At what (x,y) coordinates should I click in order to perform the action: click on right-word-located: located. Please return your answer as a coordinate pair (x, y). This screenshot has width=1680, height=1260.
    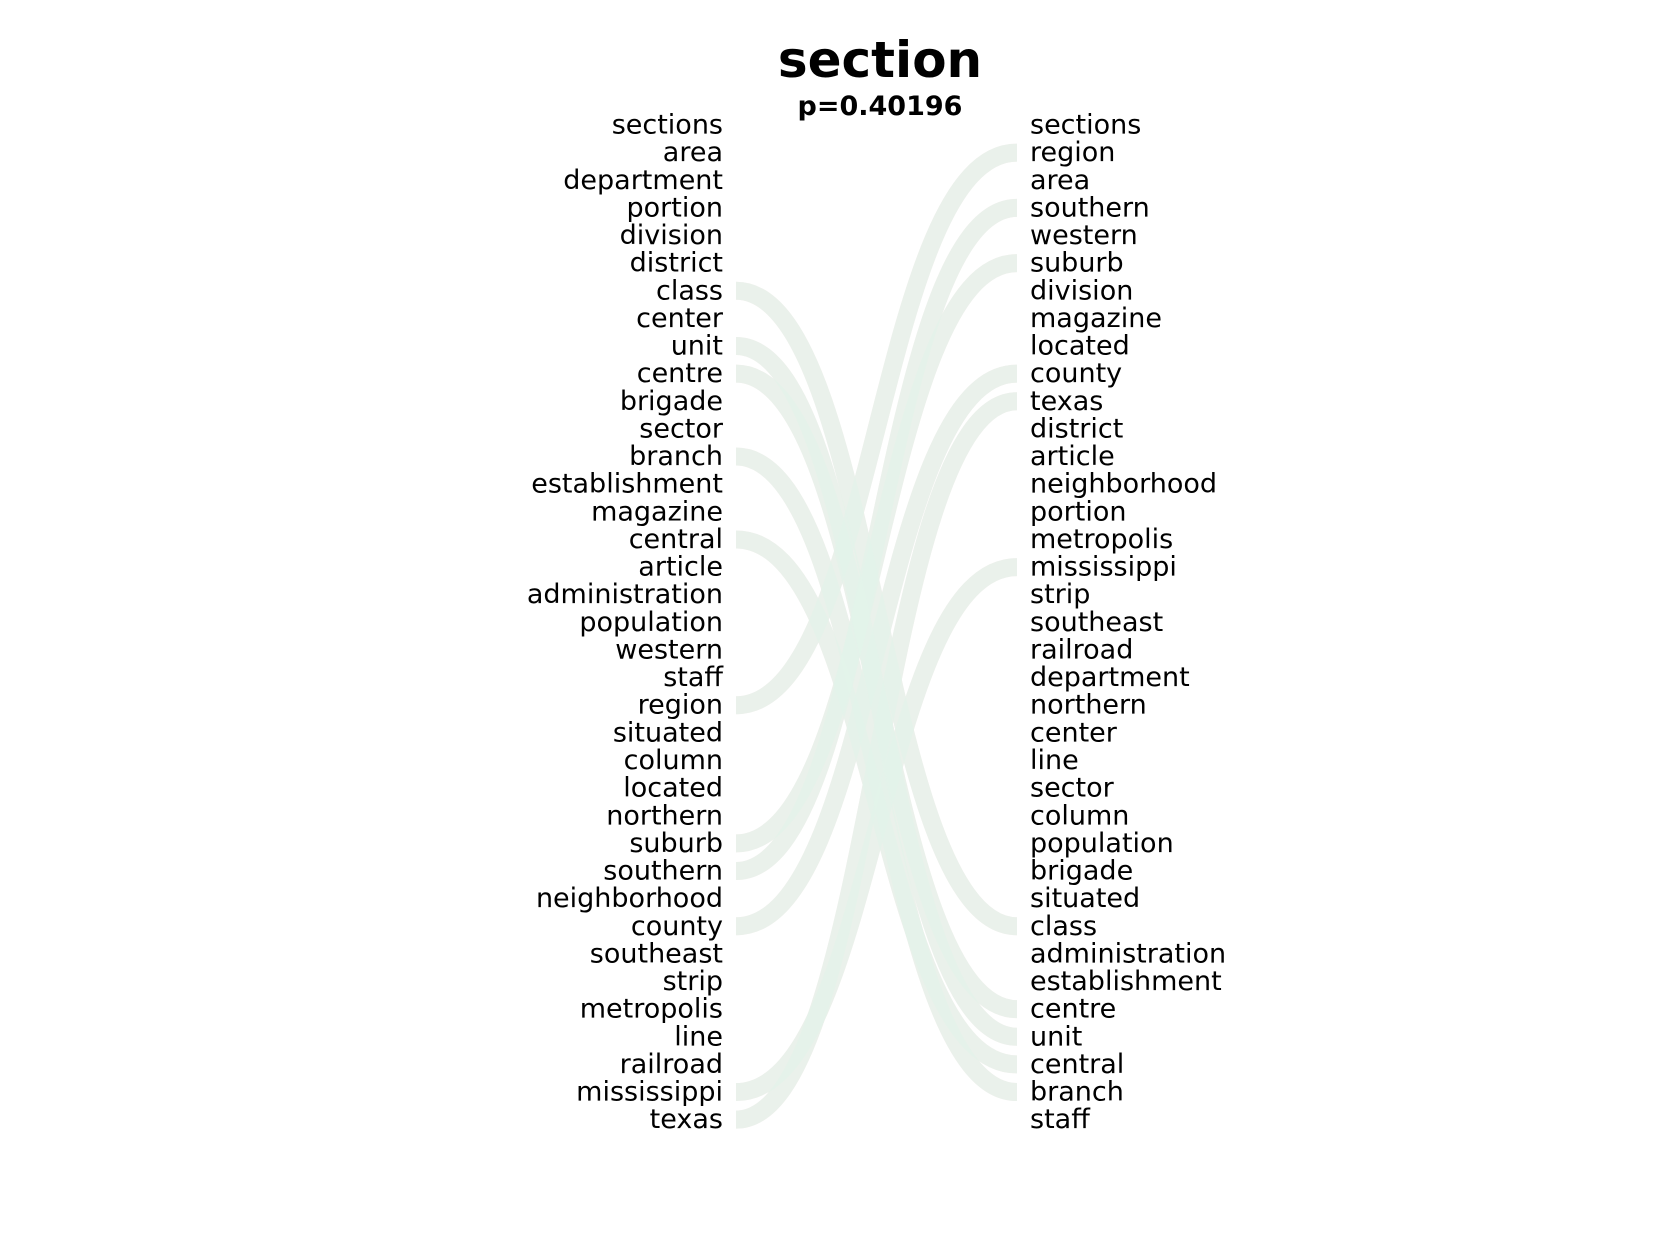
    Looking at the image, I should click on (1080, 346).